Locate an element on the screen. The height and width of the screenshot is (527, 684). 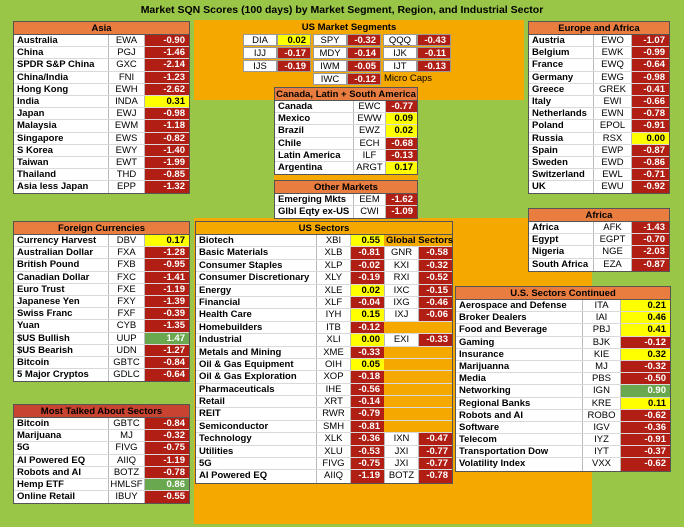
us-sectors-header: US Sectors is located at coordinates (324, 228).